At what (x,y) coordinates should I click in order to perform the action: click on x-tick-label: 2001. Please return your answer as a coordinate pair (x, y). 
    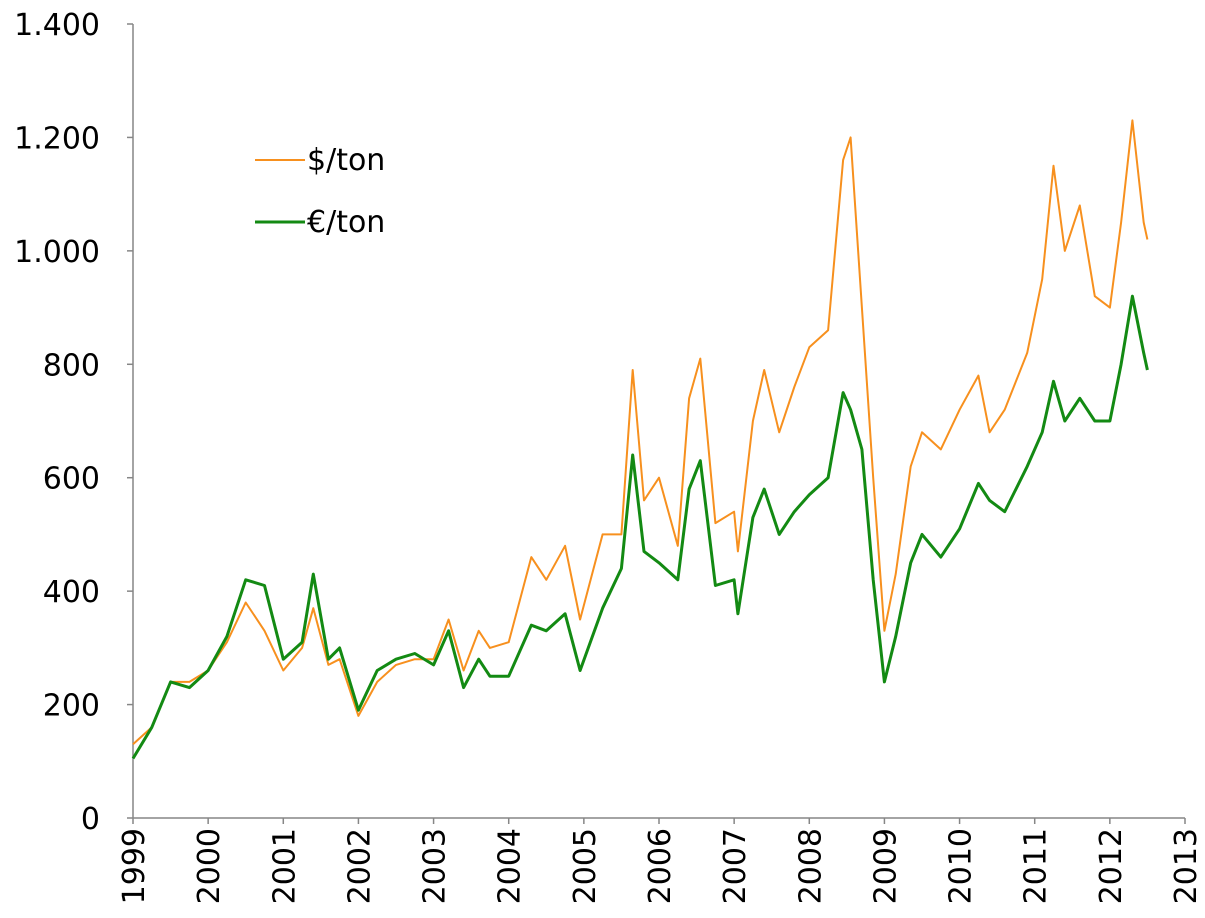
    Looking at the image, I should click on (284, 866).